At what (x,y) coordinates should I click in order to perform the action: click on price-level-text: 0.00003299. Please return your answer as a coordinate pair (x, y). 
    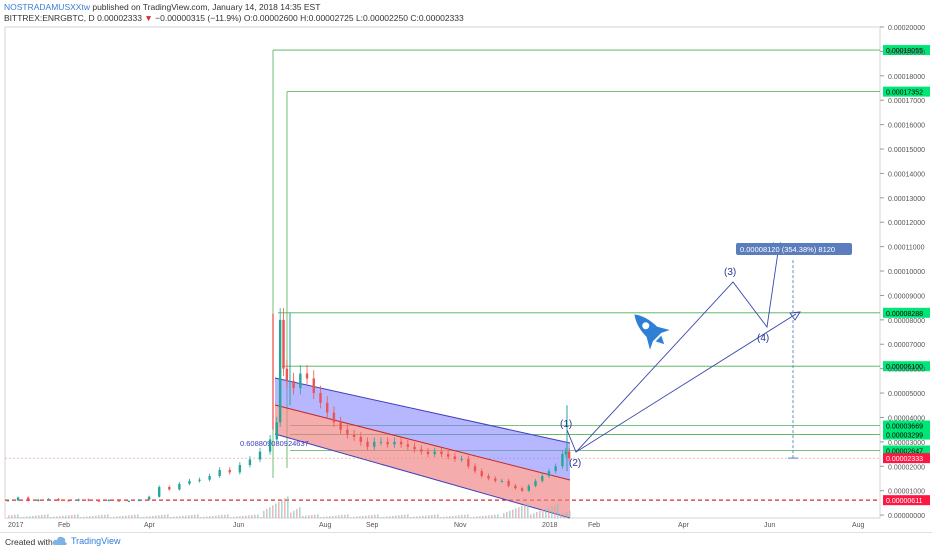
    Looking at the image, I should click on (904, 436).